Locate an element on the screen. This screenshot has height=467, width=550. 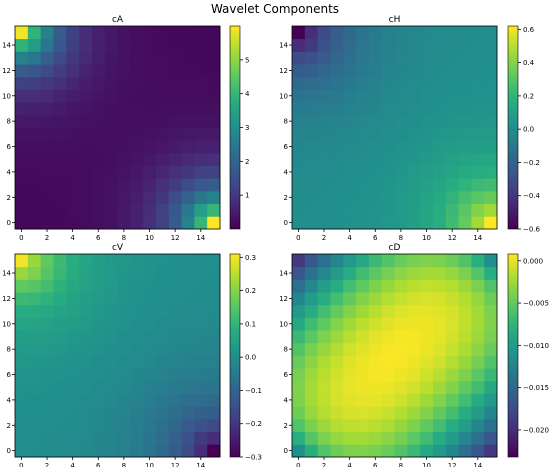
y-tick-label: 10 is located at coordinates (6, 324).